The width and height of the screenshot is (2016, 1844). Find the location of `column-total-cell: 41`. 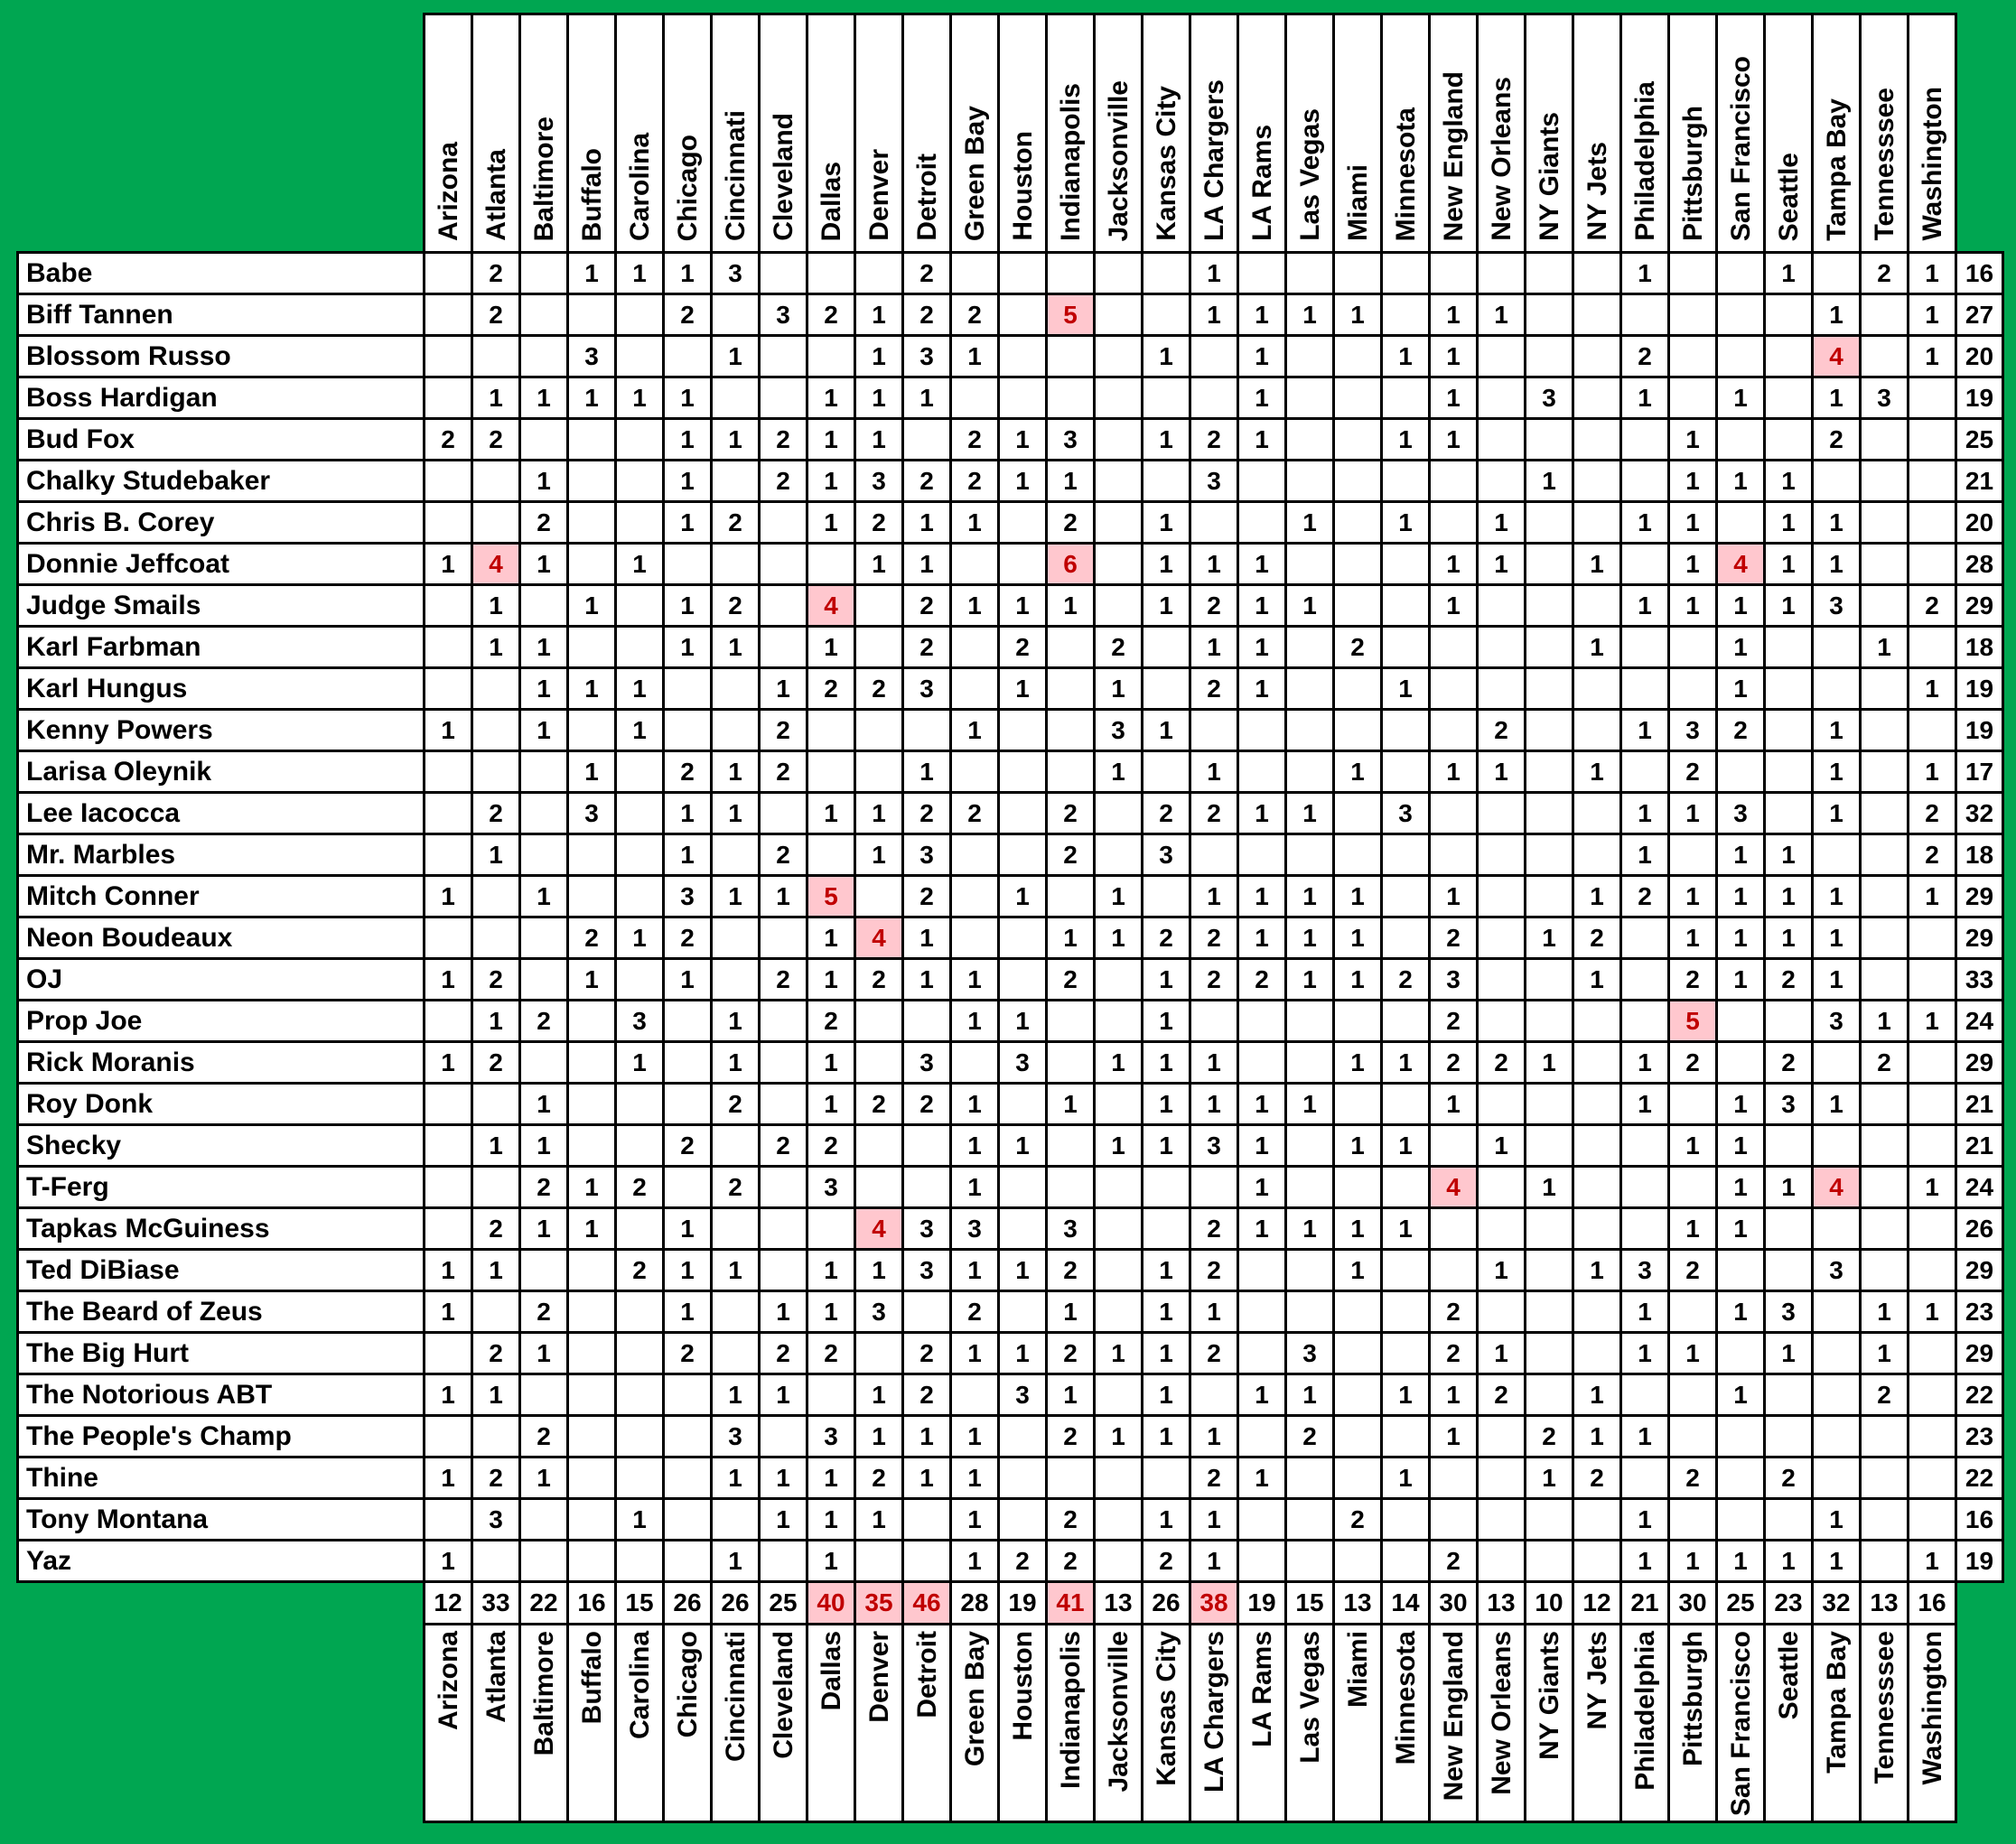

column-total-cell: 41 is located at coordinates (1070, 1603).